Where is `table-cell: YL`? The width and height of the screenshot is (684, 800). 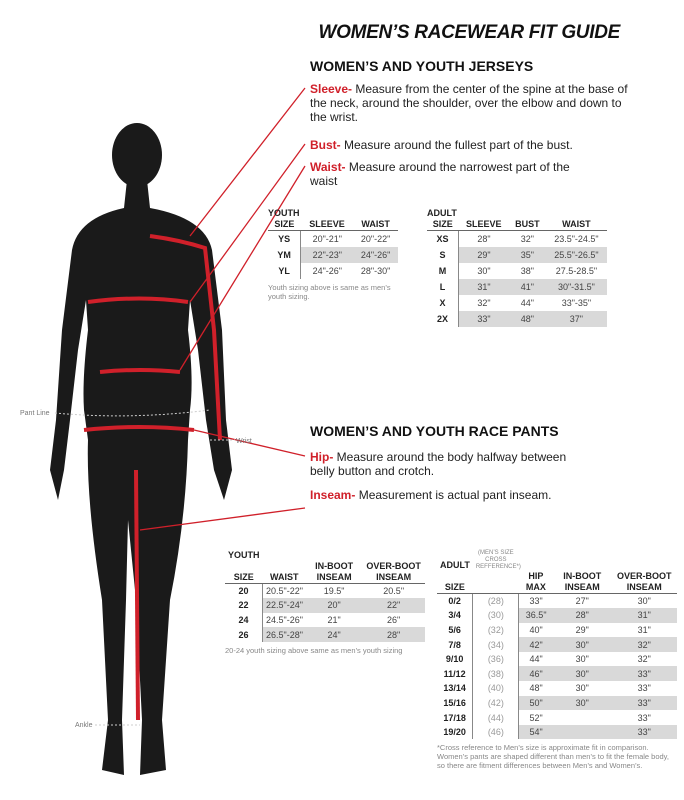
table-cell: YL is located at coordinates (285, 270).